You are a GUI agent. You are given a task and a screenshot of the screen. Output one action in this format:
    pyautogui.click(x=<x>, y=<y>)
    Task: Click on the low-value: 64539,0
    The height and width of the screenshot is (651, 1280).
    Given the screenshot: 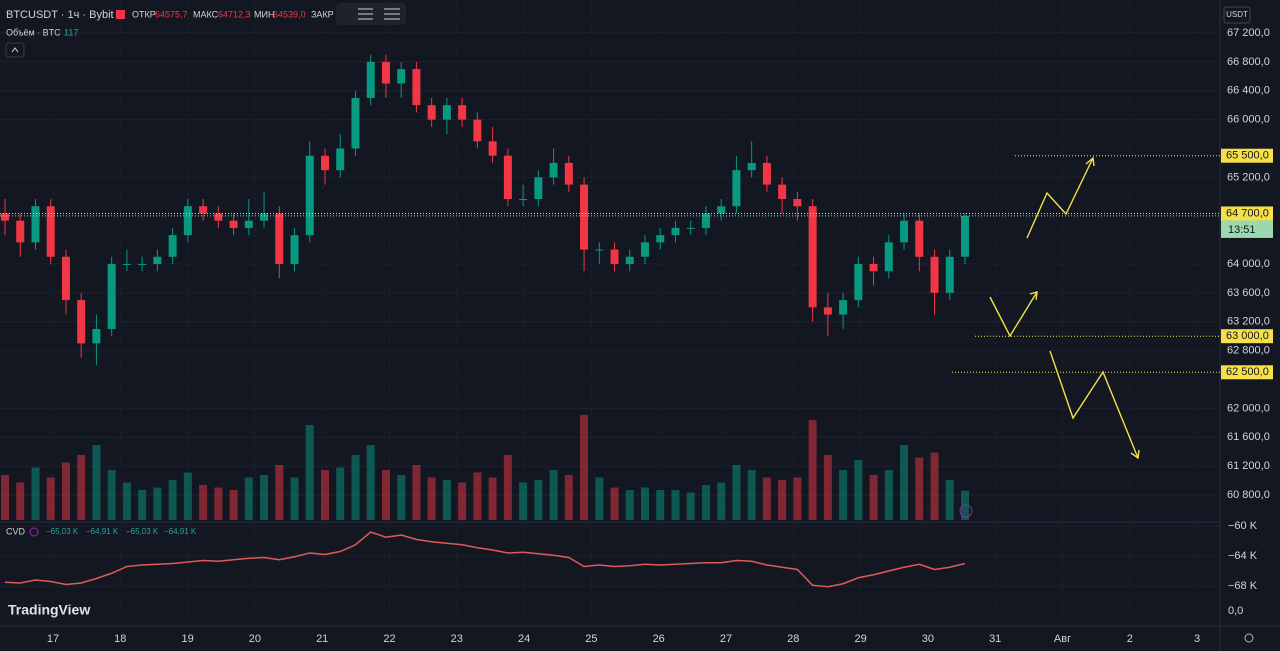 What is the action you would take?
    pyautogui.click(x=289, y=14)
    